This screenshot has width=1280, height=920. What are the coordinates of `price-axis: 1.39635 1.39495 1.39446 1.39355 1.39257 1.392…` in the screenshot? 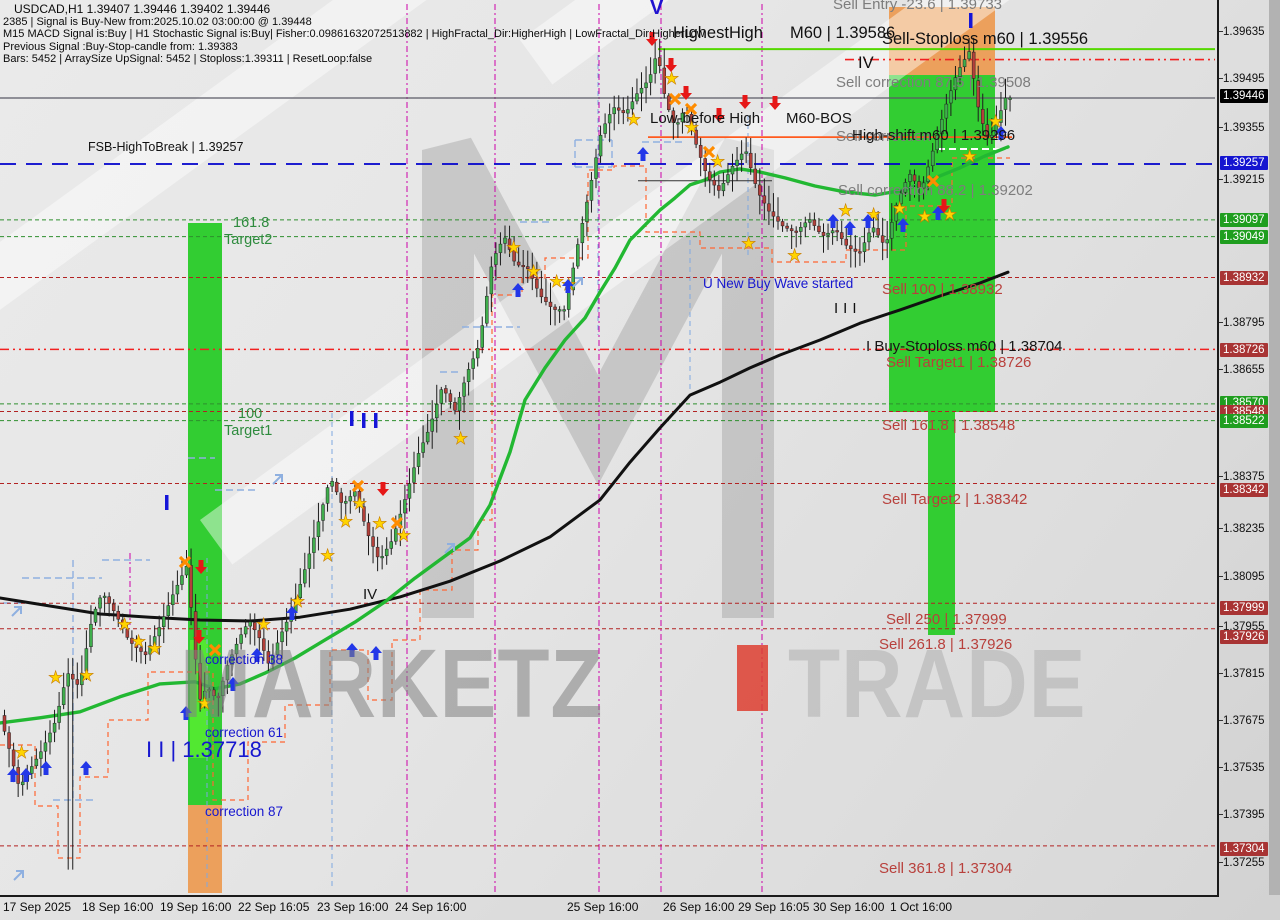 It's located at (1249, 447).